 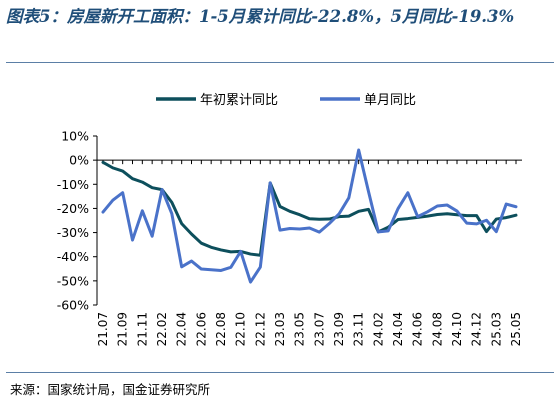 I want to click on y-tick-label: -20%, so click(x=73, y=208).